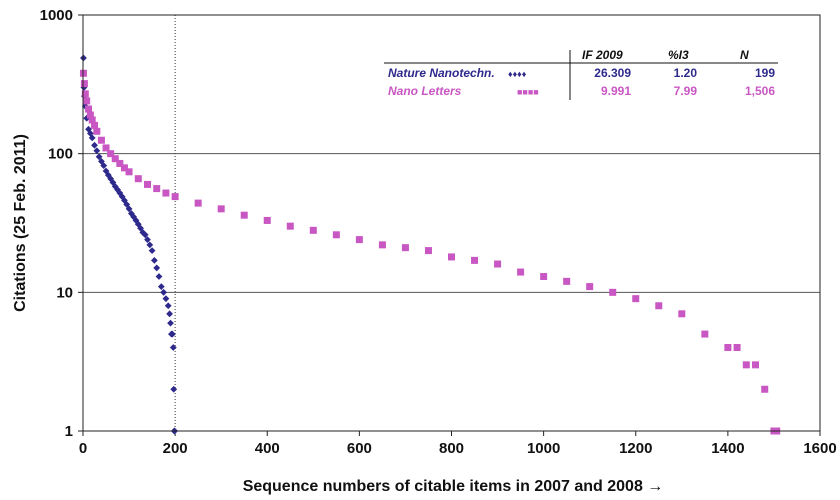 The height and width of the screenshot is (500, 840). Describe the element at coordinates (61, 223) in the screenshot. I see `y-tick-labels: 1 10 100 1000` at that location.